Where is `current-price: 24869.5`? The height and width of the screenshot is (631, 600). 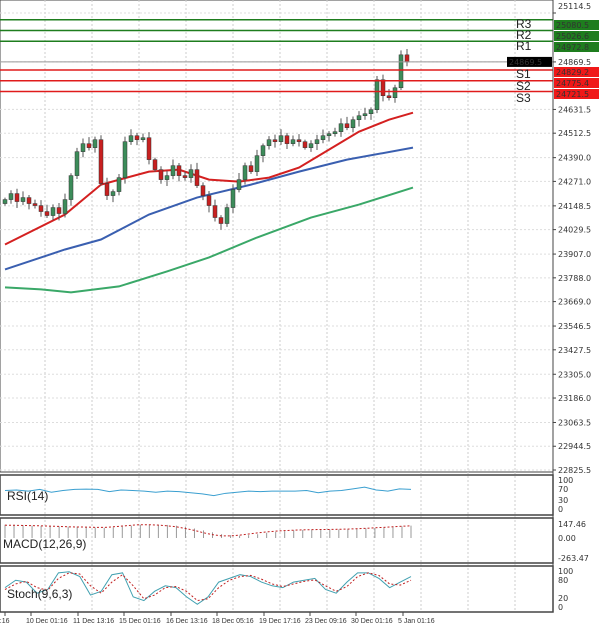 current-price: 24869.5 is located at coordinates (525, 62).